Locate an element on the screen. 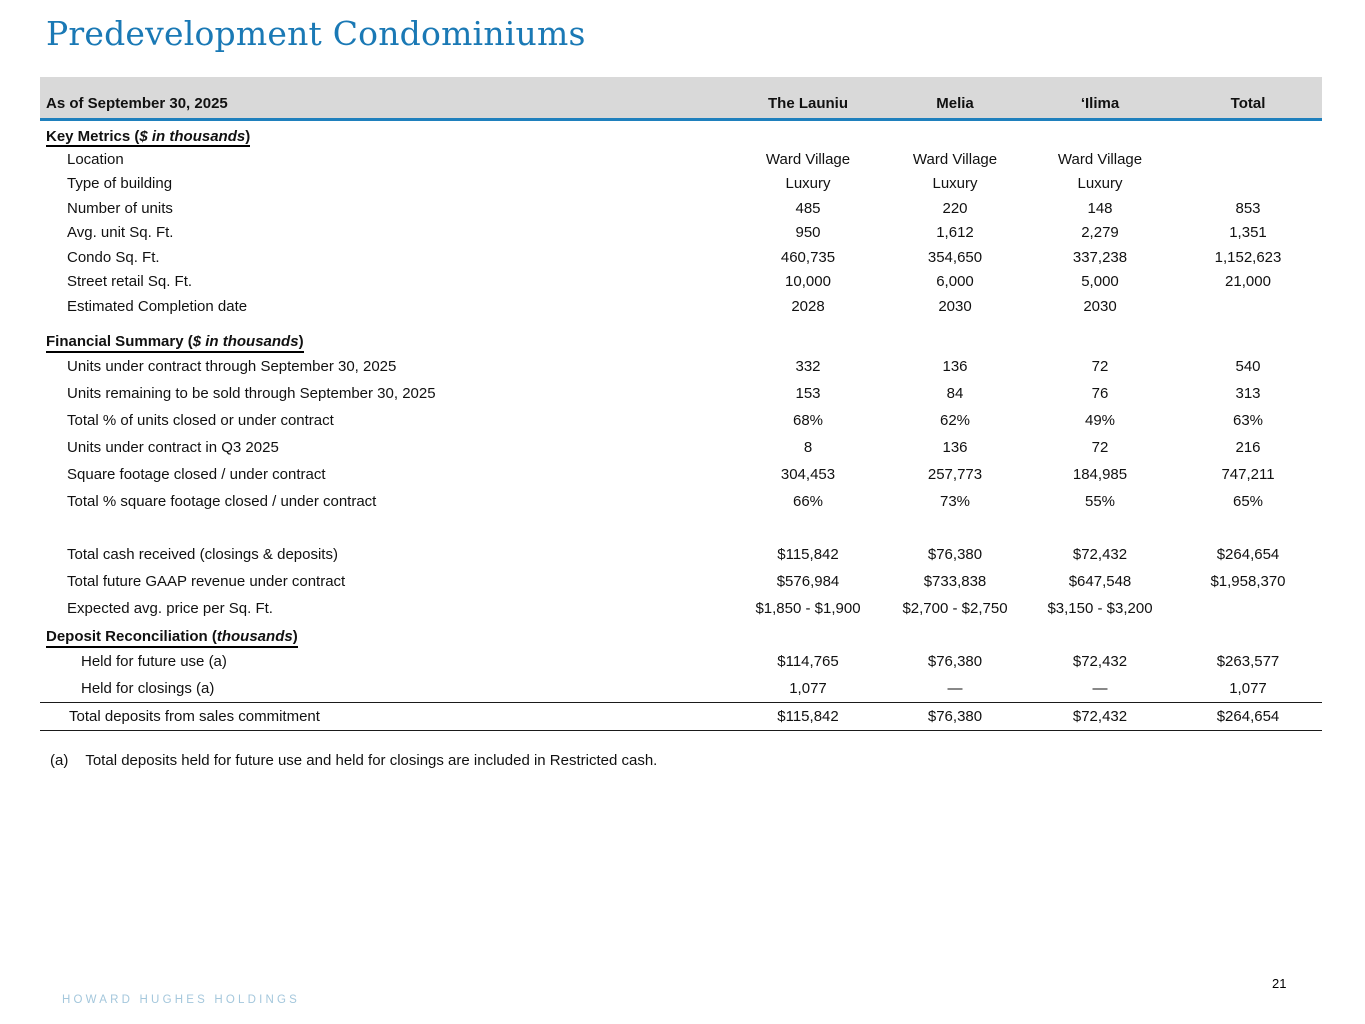  cell-value: 460,735 is located at coordinates (808, 257).